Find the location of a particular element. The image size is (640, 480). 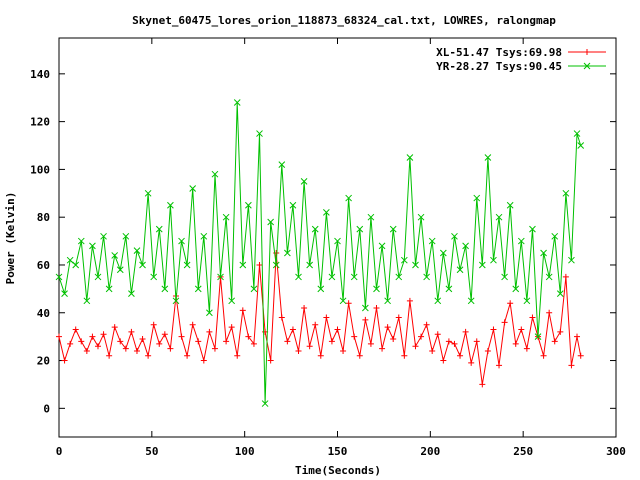

x-tick-label: 100 is located at coordinates (245, 451).